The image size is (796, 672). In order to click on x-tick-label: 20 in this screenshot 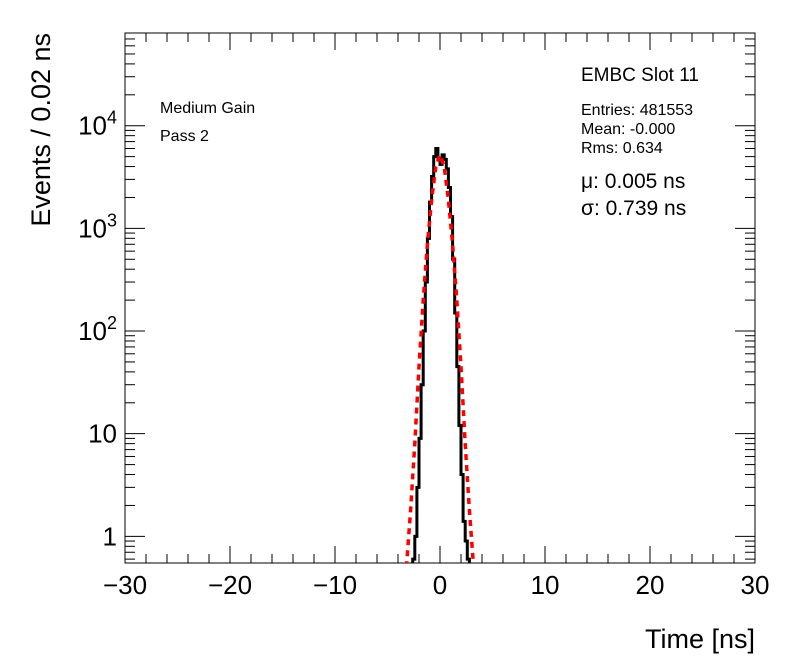, I will do `click(650, 585)`.